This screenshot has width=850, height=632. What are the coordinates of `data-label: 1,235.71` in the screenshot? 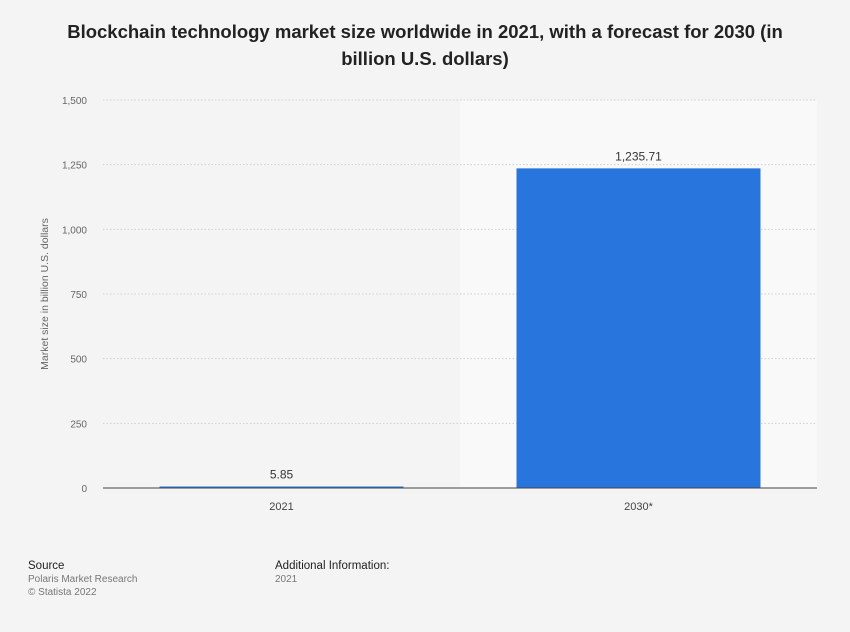 It's located at (638, 156).